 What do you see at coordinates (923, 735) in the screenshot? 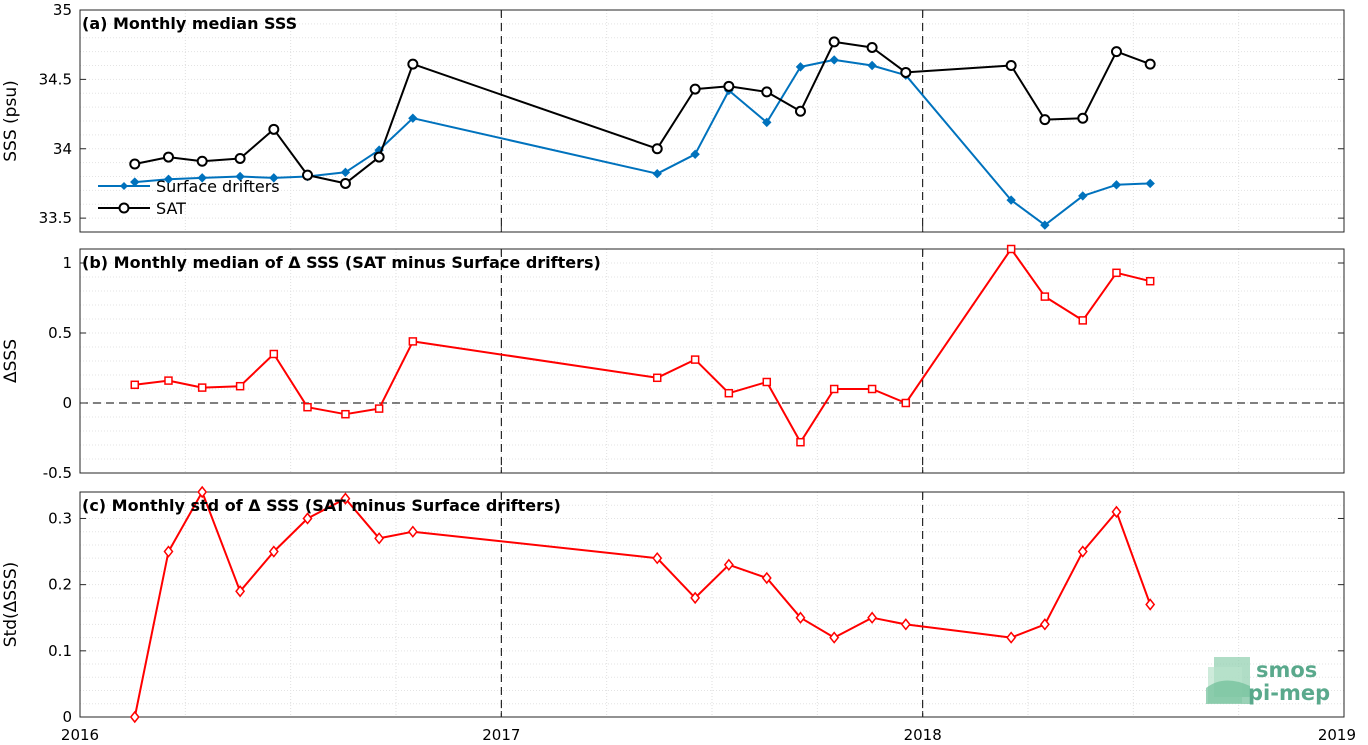
I see `x-tick-label: 2018` at bounding box center [923, 735].